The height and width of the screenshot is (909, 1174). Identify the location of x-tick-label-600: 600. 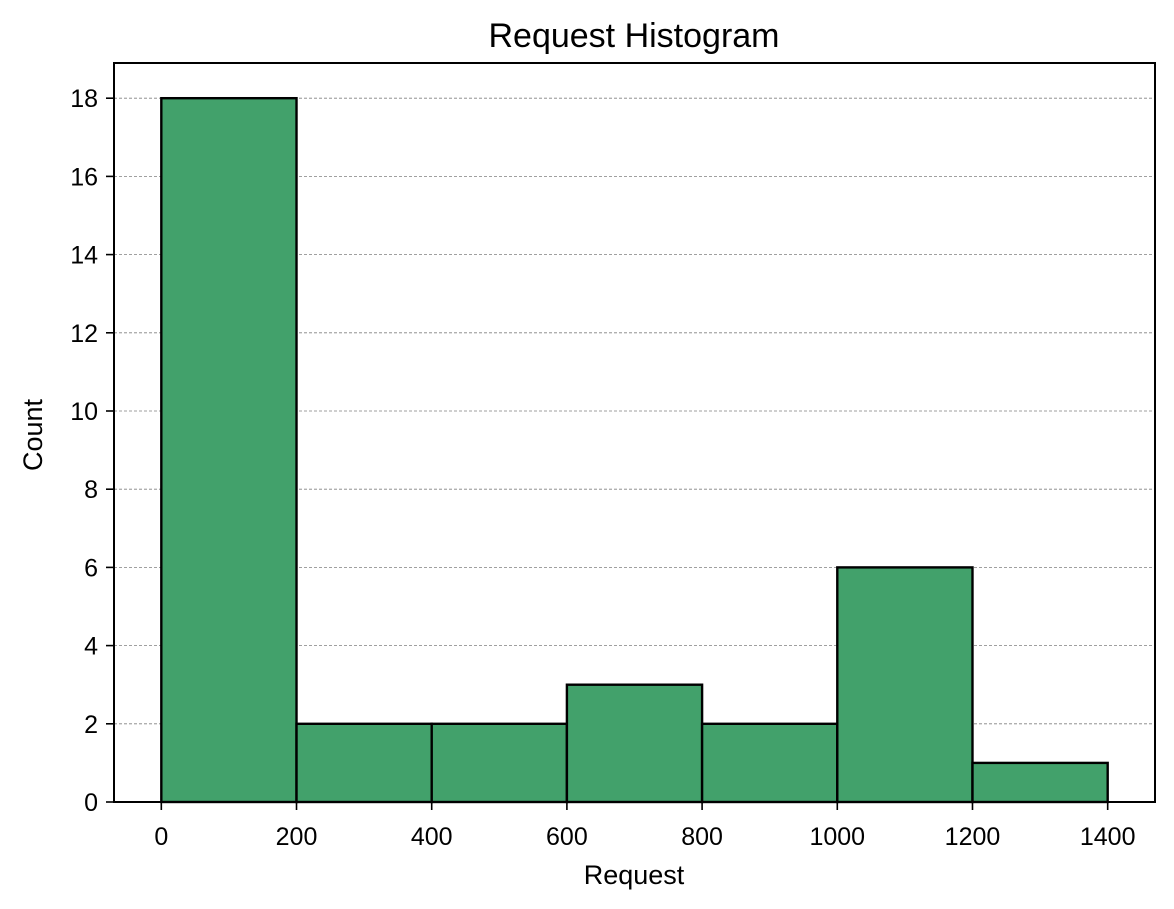
(567, 837).